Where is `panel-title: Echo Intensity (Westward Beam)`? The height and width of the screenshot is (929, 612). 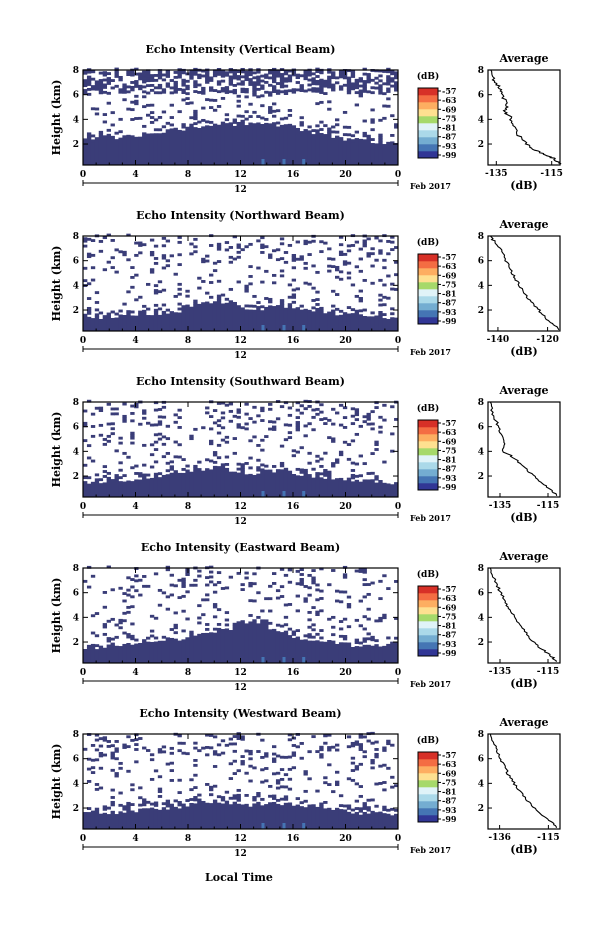
panel-title: Echo Intensity (Westward Beam) is located at coordinates (240, 713).